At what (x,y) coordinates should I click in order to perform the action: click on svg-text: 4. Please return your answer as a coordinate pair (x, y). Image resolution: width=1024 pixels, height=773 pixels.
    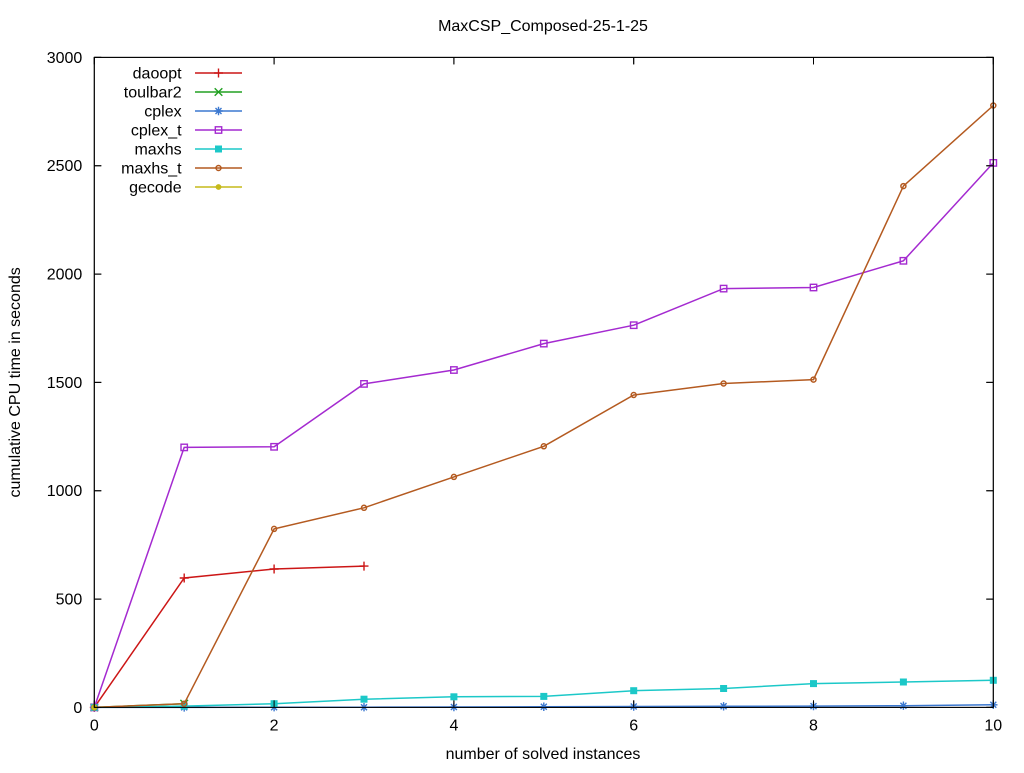
    Looking at the image, I should click on (453, 725).